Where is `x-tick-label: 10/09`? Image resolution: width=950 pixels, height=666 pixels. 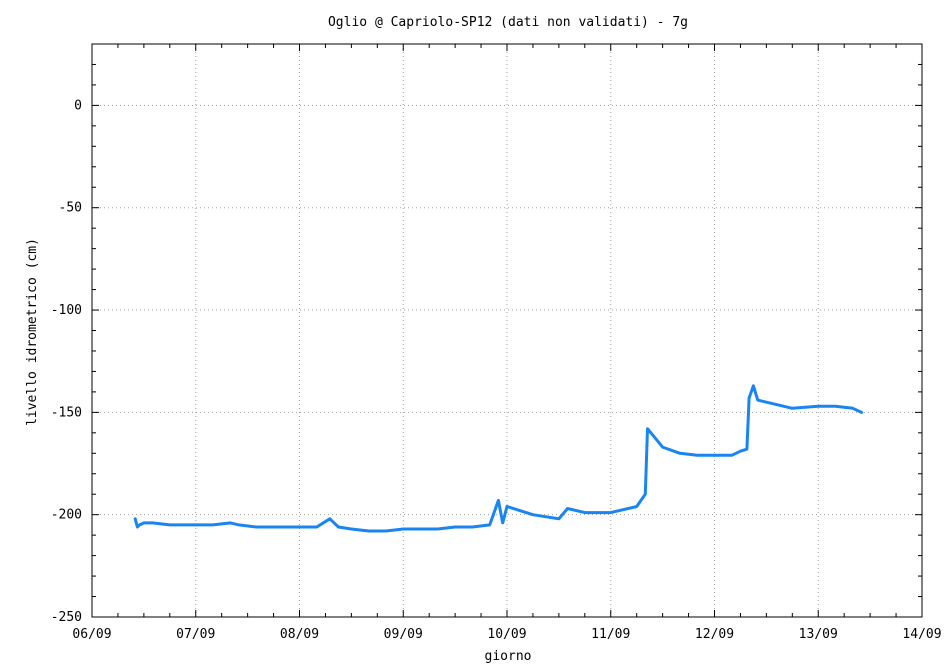 x-tick-label: 10/09 is located at coordinates (506, 634).